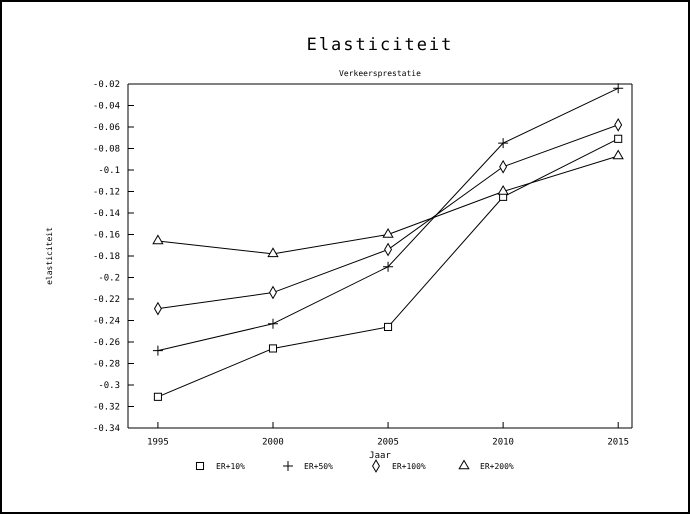  I want to click on x-tick-label: 2005, so click(388, 442).